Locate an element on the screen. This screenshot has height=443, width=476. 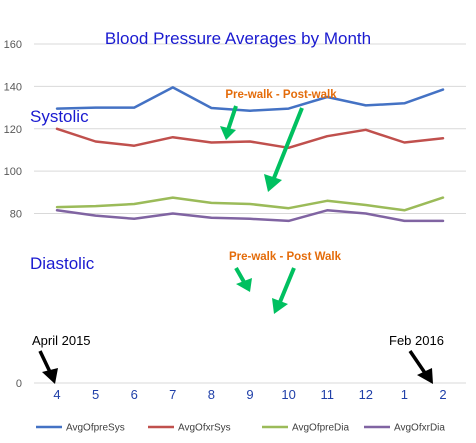
x-tick-label-7: 7 is located at coordinates (172, 394).